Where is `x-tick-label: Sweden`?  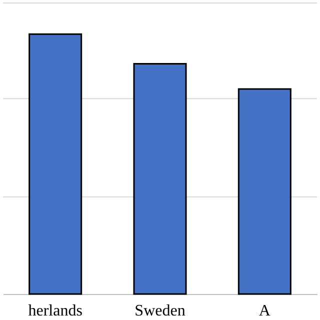 x-tick-label: Sweden is located at coordinates (160, 311).